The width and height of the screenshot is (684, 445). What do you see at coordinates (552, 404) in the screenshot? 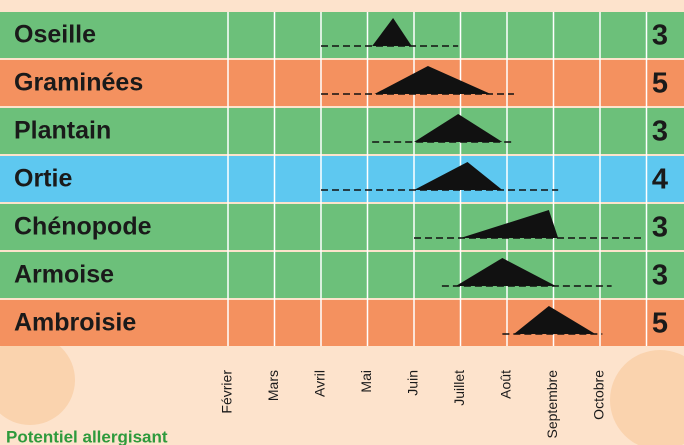
I see `month-label: Septembre` at bounding box center [552, 404].